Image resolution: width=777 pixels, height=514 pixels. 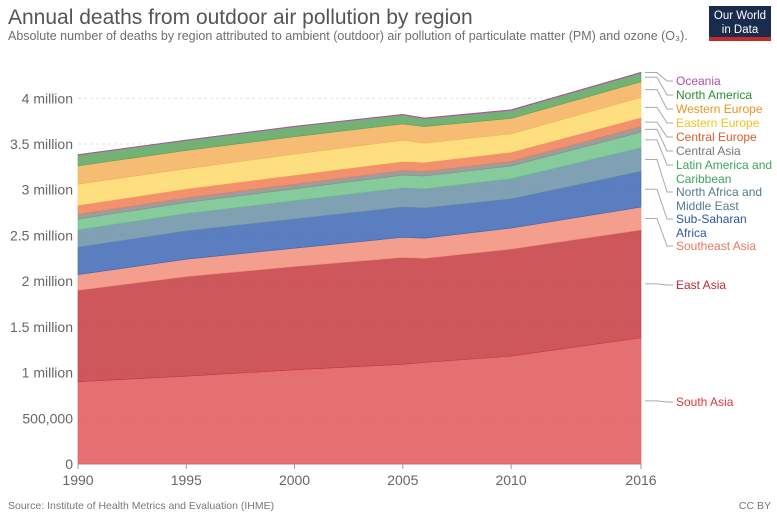 I want to click on series-label-north-africa-and-middle-east-line2: Middle East, so click(x=707, y=206).